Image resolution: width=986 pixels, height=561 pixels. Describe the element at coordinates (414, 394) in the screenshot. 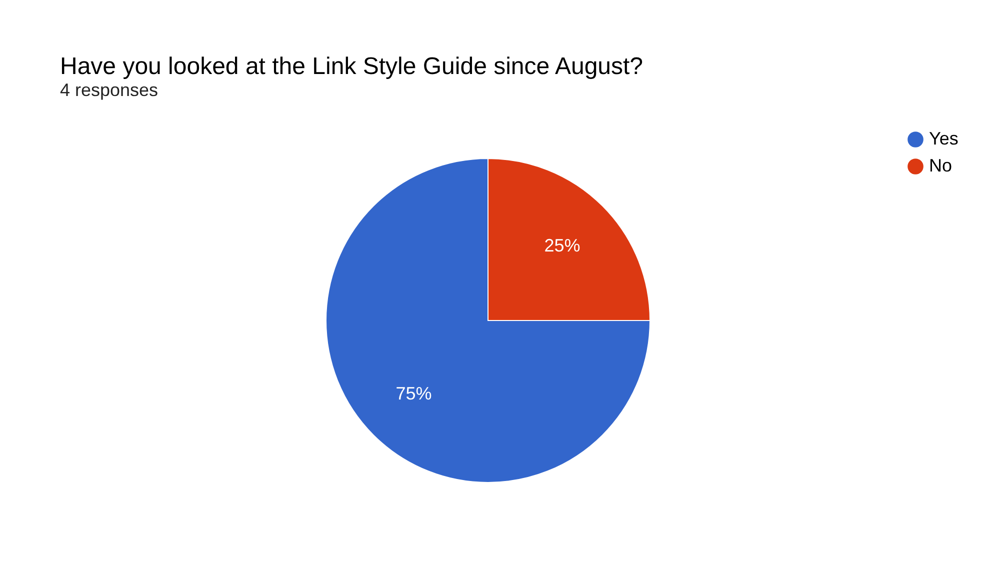

I see `data-label: 75%` at that location.